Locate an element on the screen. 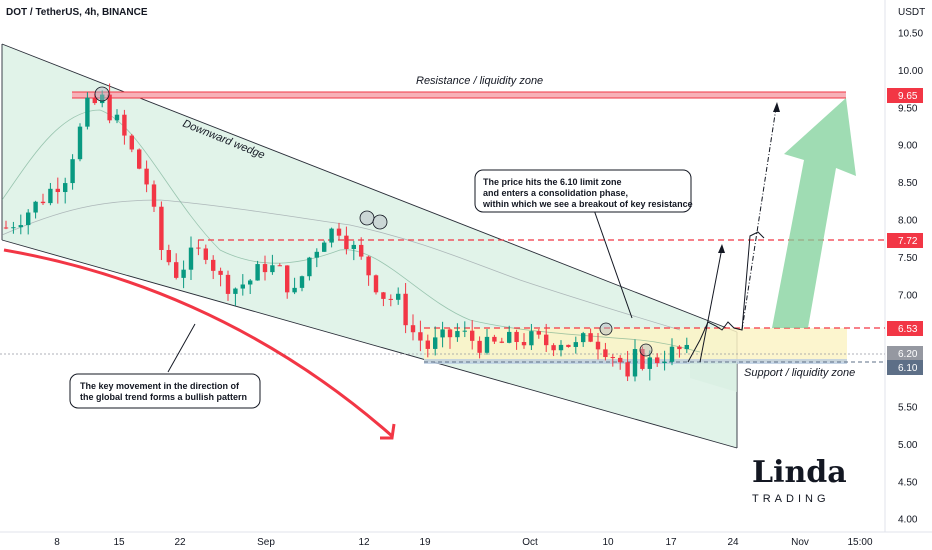  resistance-zone is located at coordinates (459, 95).